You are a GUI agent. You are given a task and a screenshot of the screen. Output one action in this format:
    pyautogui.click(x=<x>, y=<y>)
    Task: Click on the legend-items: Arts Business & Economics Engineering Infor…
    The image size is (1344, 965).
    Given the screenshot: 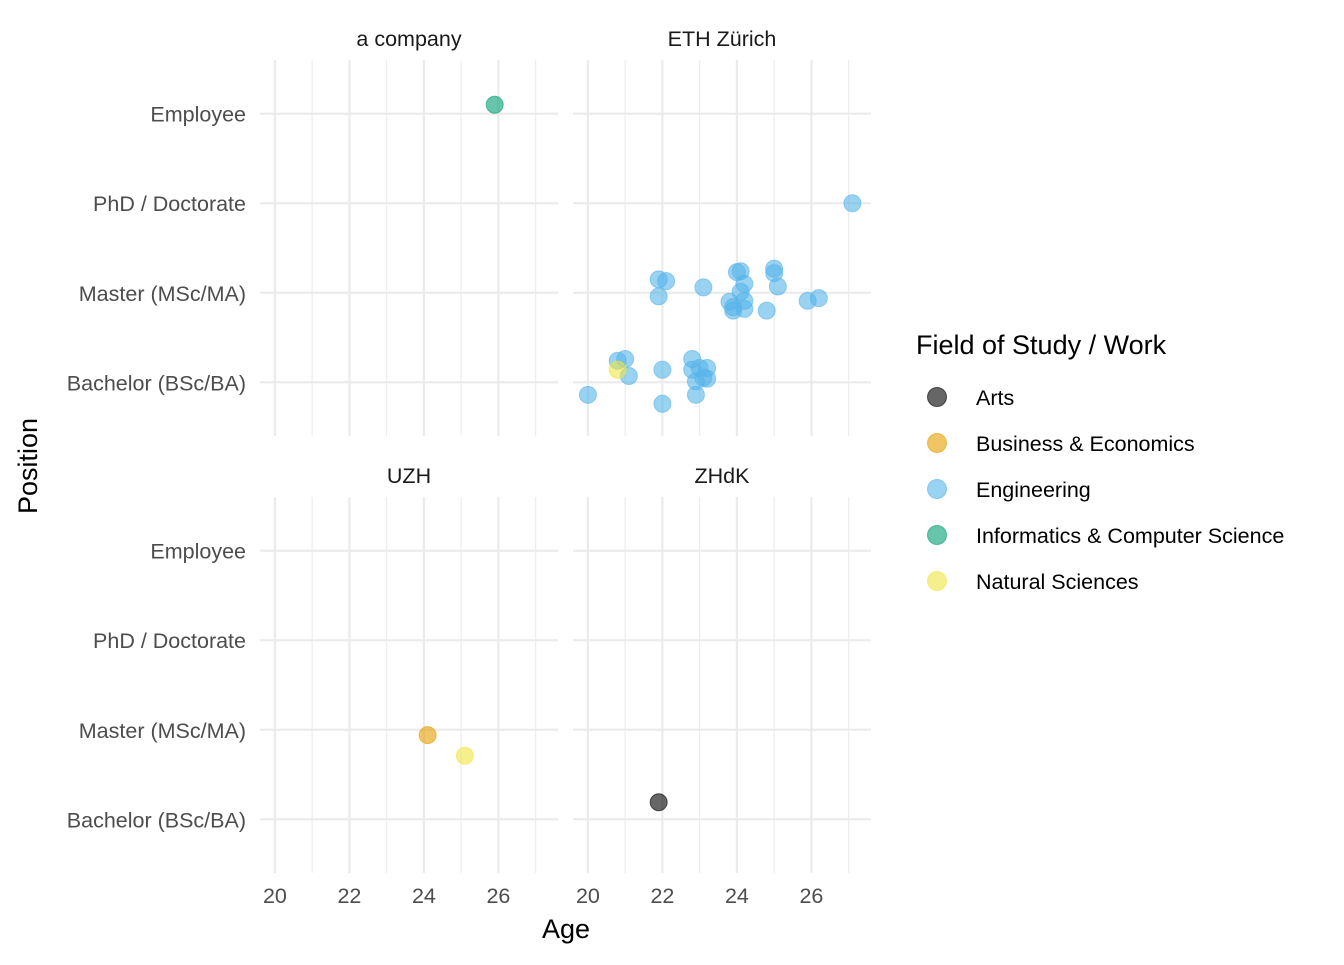 What is the action you would take?
    pyautogui.click(x=1105, y=490)
    